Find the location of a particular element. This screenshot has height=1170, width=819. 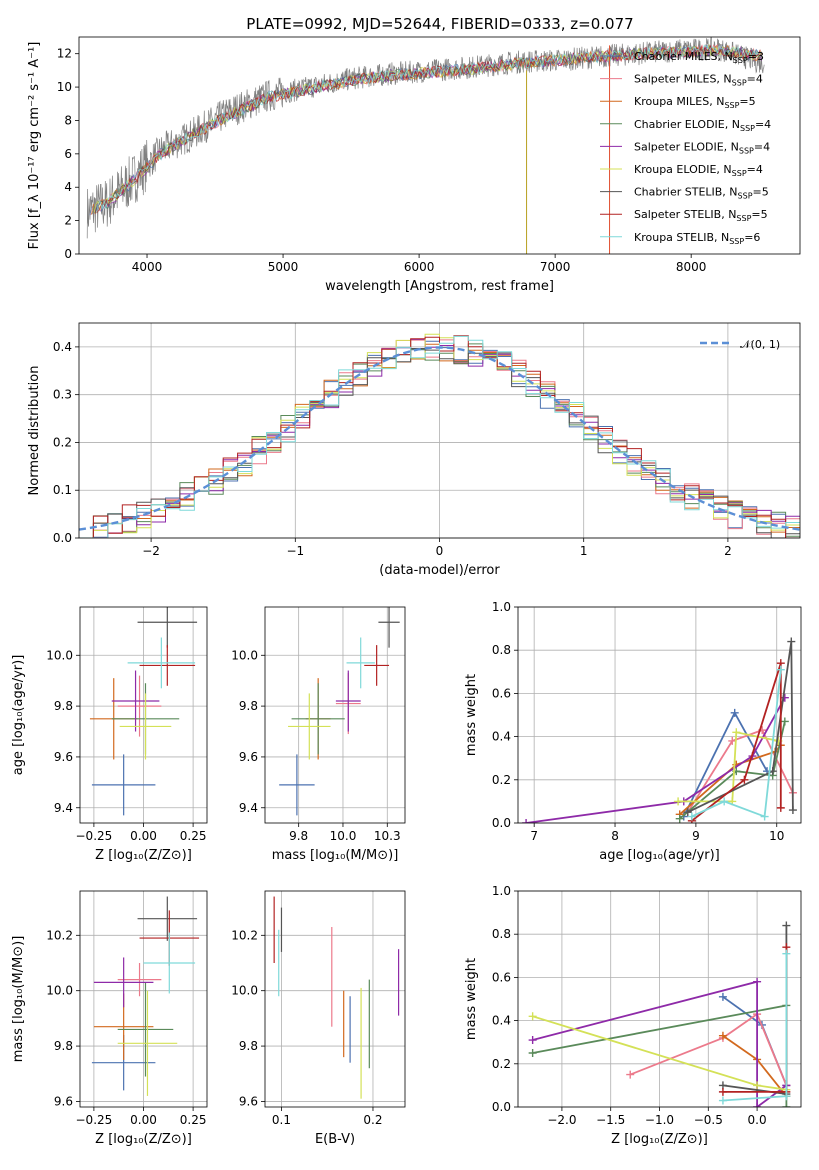

spectrum-data-line is located at coordinates (425, 138).